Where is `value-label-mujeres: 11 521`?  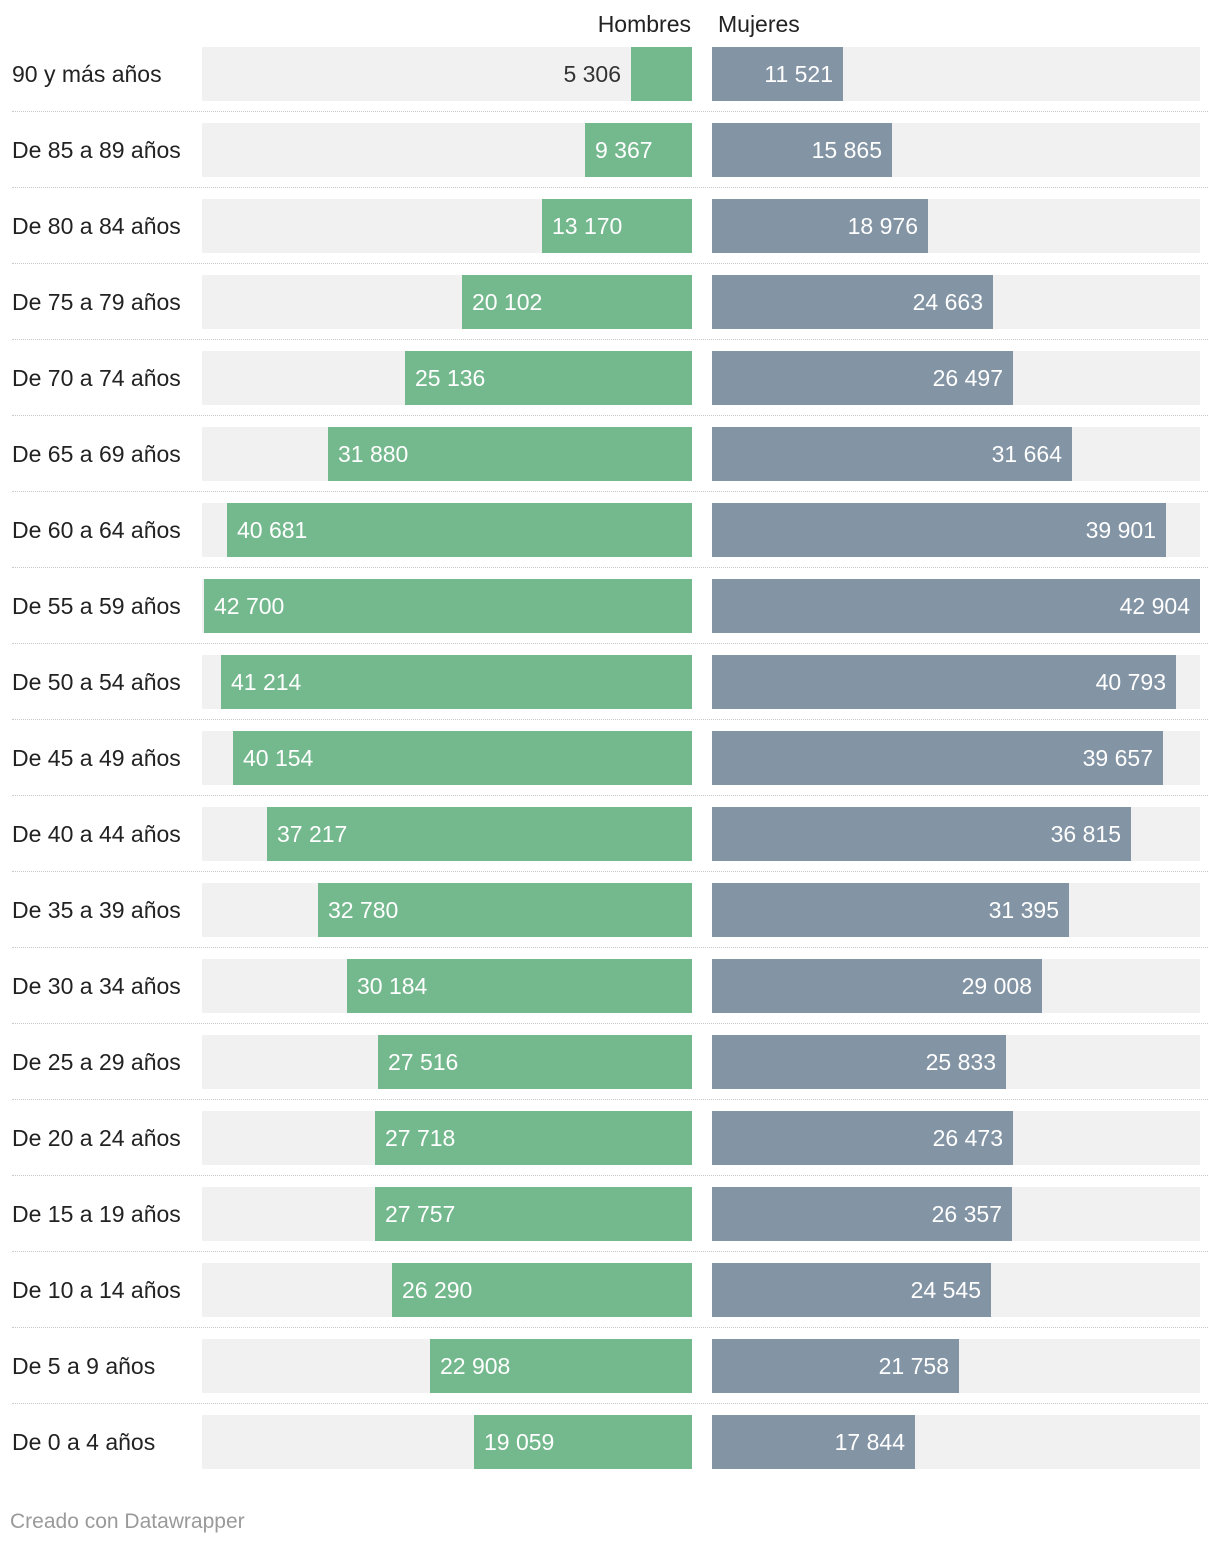 value-label-mujeres: 11 521 is located at coordinates (798, 74).